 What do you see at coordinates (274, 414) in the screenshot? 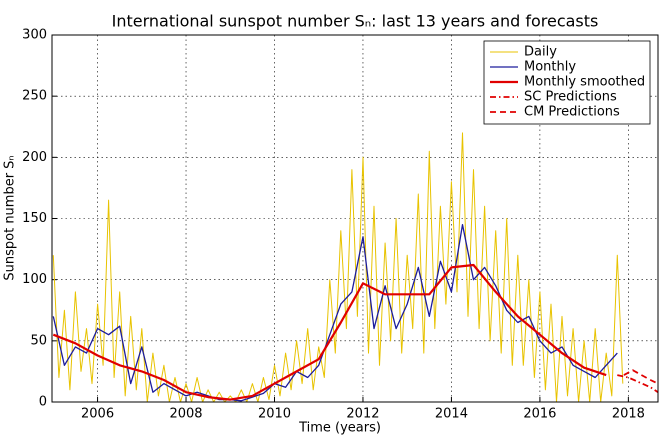
I see `x-tick-label: 2010` at bounding box center [274, 414].